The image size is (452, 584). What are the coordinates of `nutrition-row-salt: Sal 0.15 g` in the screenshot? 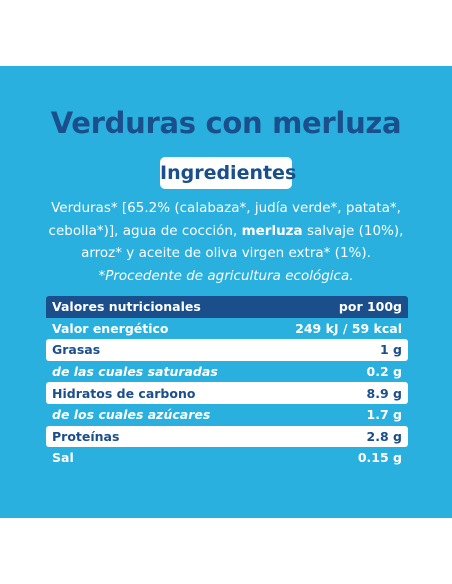 It's located at (227, 458).